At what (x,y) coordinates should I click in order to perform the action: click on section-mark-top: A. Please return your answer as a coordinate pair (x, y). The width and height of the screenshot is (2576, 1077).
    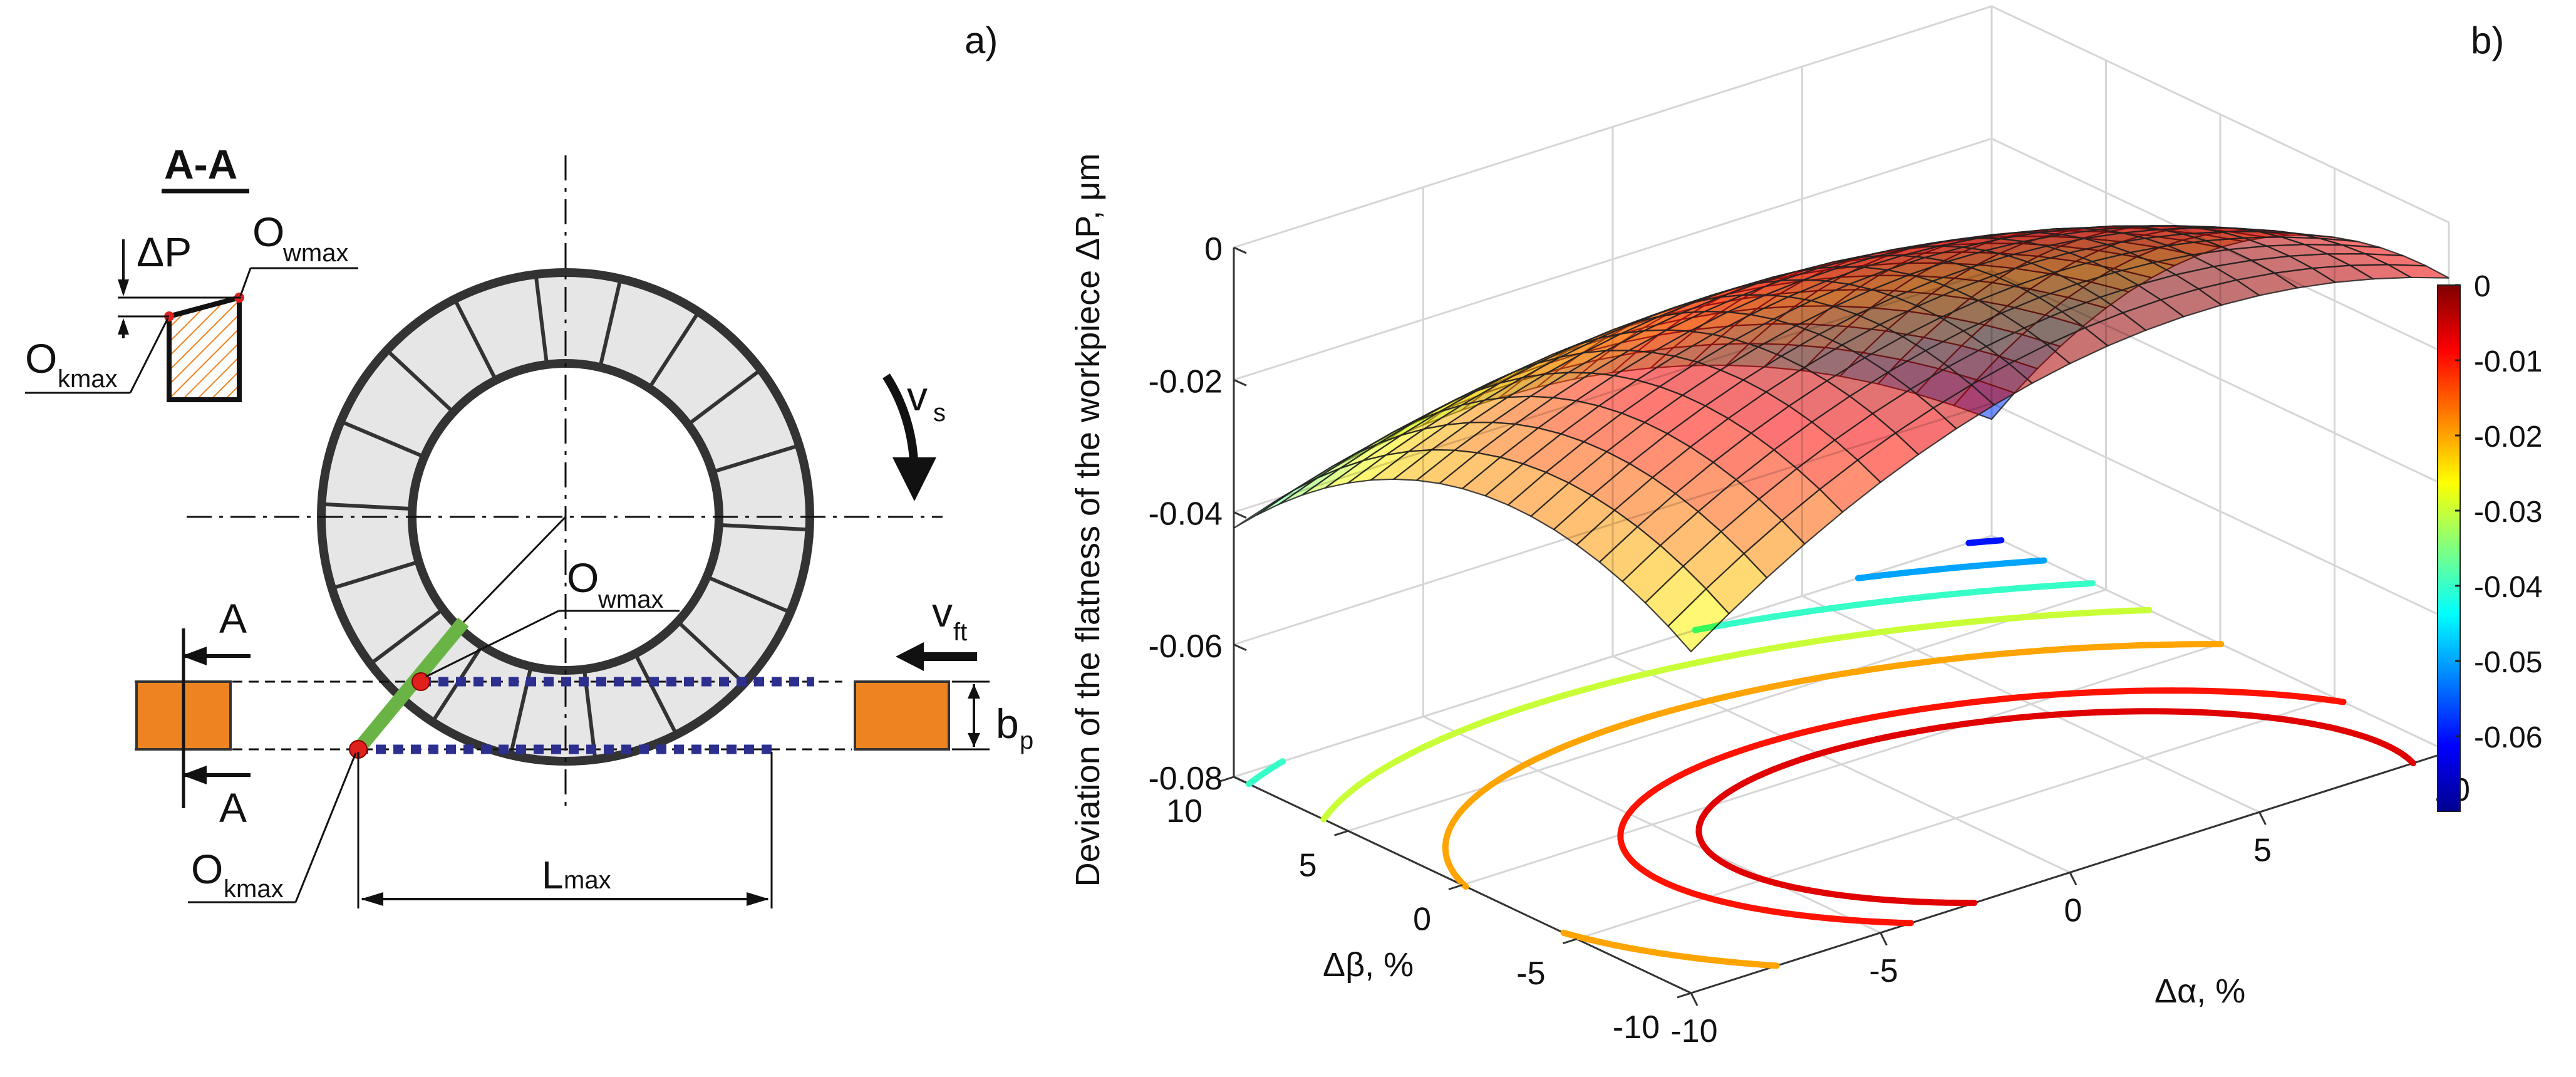
    Looking at the image, I should click on (233, 619).